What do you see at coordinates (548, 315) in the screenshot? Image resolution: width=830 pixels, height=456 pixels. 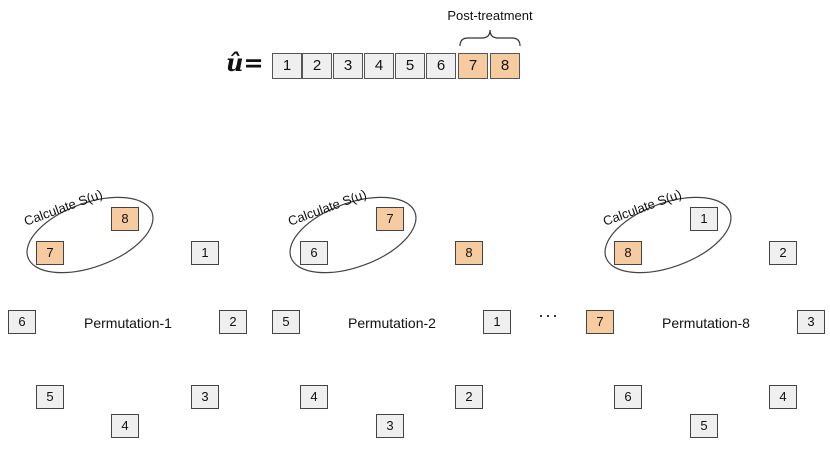 I see `ellipsis: ···` at bounding box center [548, 315].